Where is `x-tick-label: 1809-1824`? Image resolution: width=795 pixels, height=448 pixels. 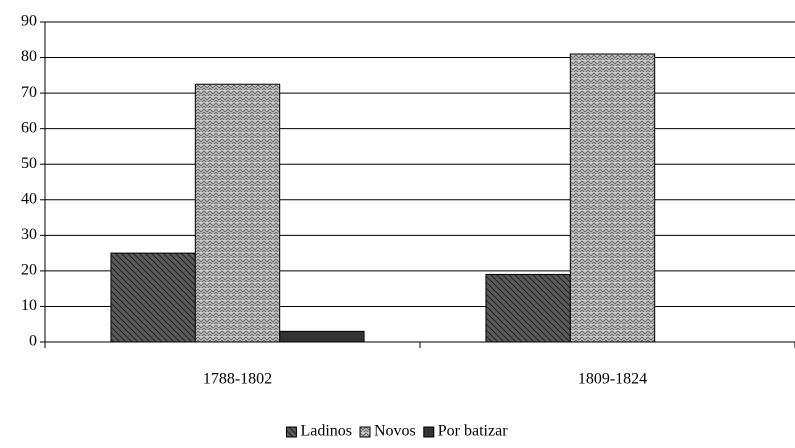
x-tick-label: 1809-1824 is located at coordinates (612, 379).